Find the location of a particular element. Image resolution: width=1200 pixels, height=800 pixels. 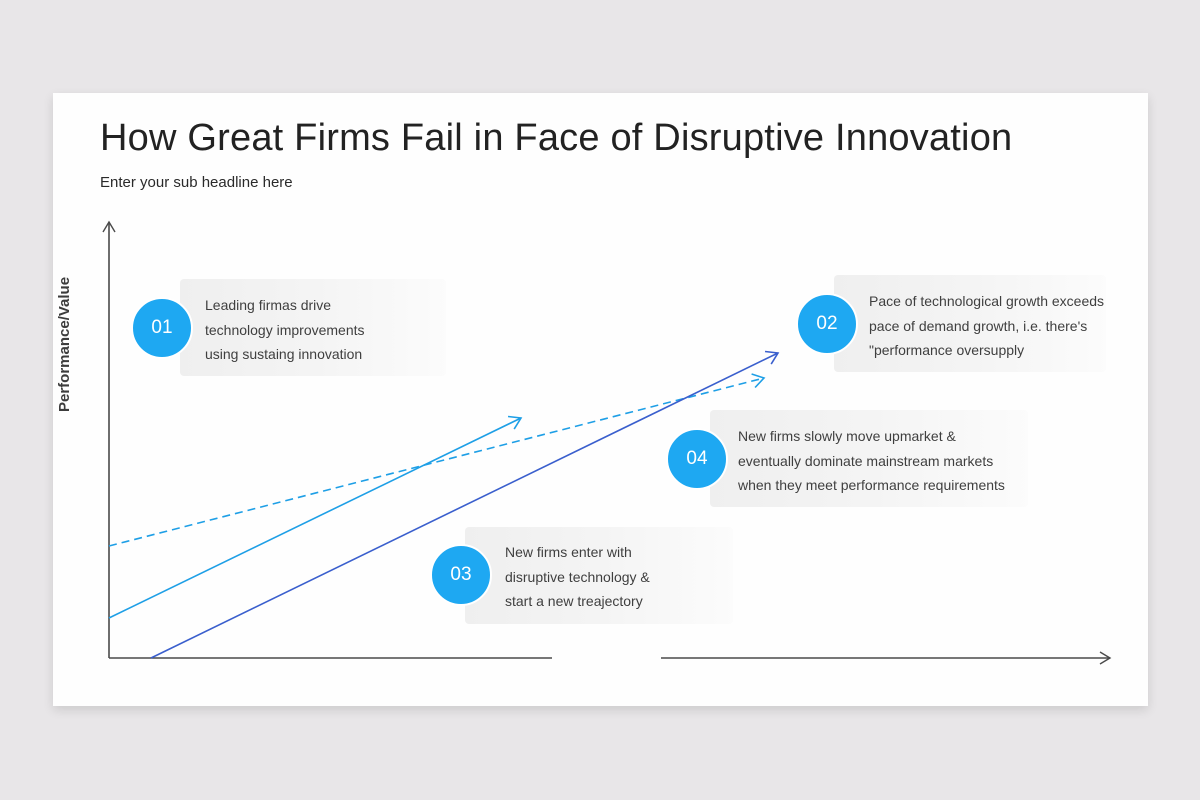

market-demand-trajectory-line is located at coordinates (437, 460).